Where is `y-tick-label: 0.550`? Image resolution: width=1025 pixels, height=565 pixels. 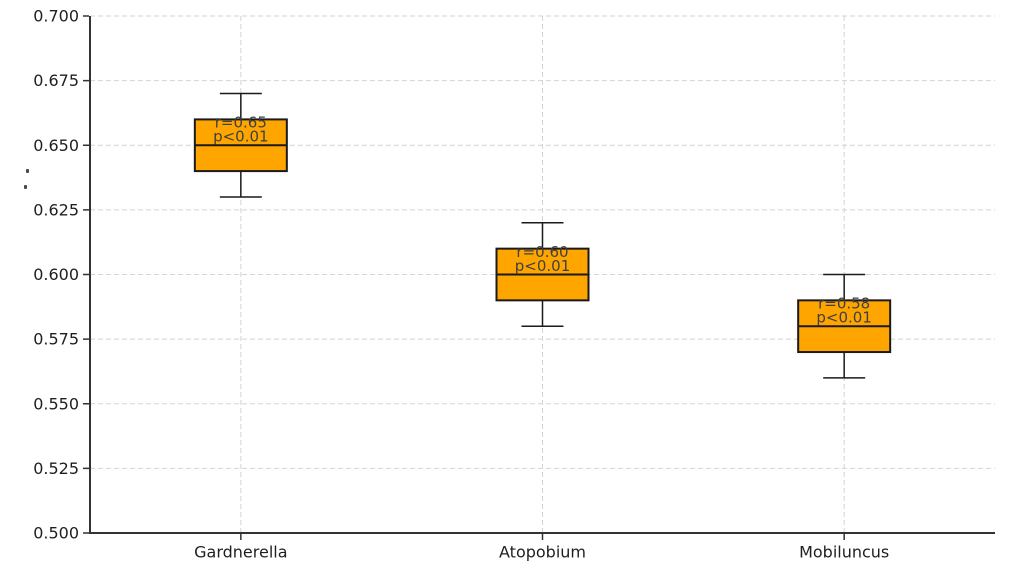
y-tick-label: 0.550 is located at coordinates (56, 403).